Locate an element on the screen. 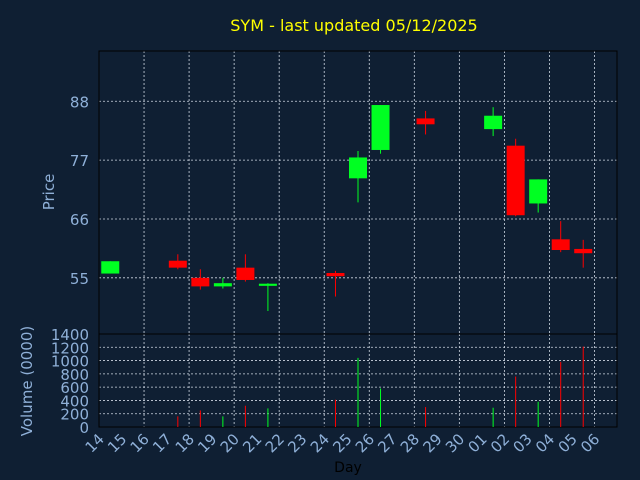 The image size is (640, 480). price-tick-label: 88 is located at coordinates (79, 102).